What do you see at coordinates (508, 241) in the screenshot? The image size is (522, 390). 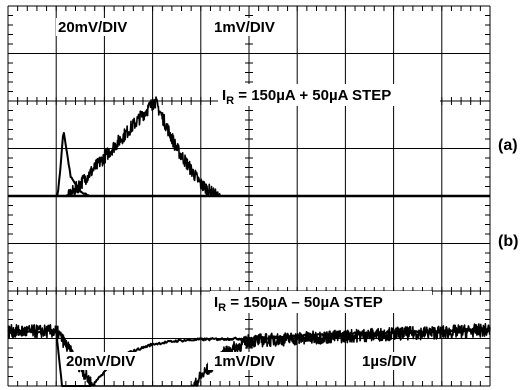 I see `panel-label-b: (b)` at bounding box center [508, 241].